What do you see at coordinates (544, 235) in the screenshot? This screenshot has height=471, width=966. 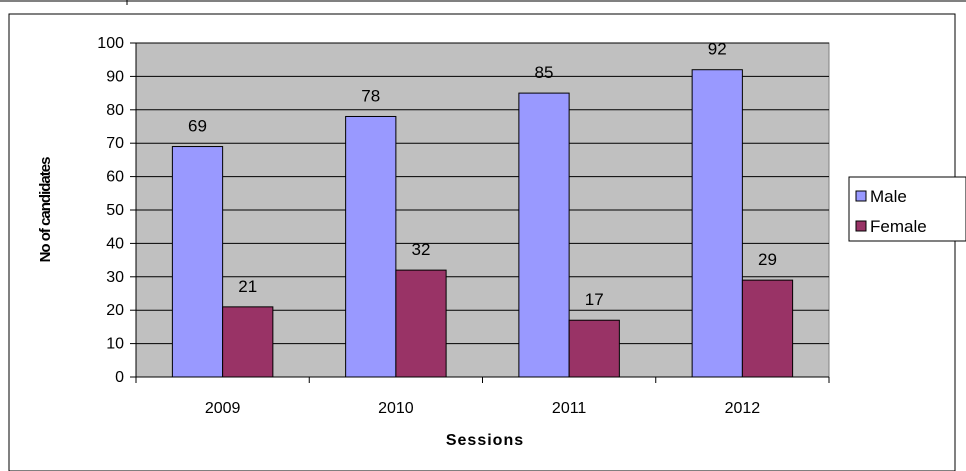 I see `bar-male-2011` at bounding box center [544, 235].